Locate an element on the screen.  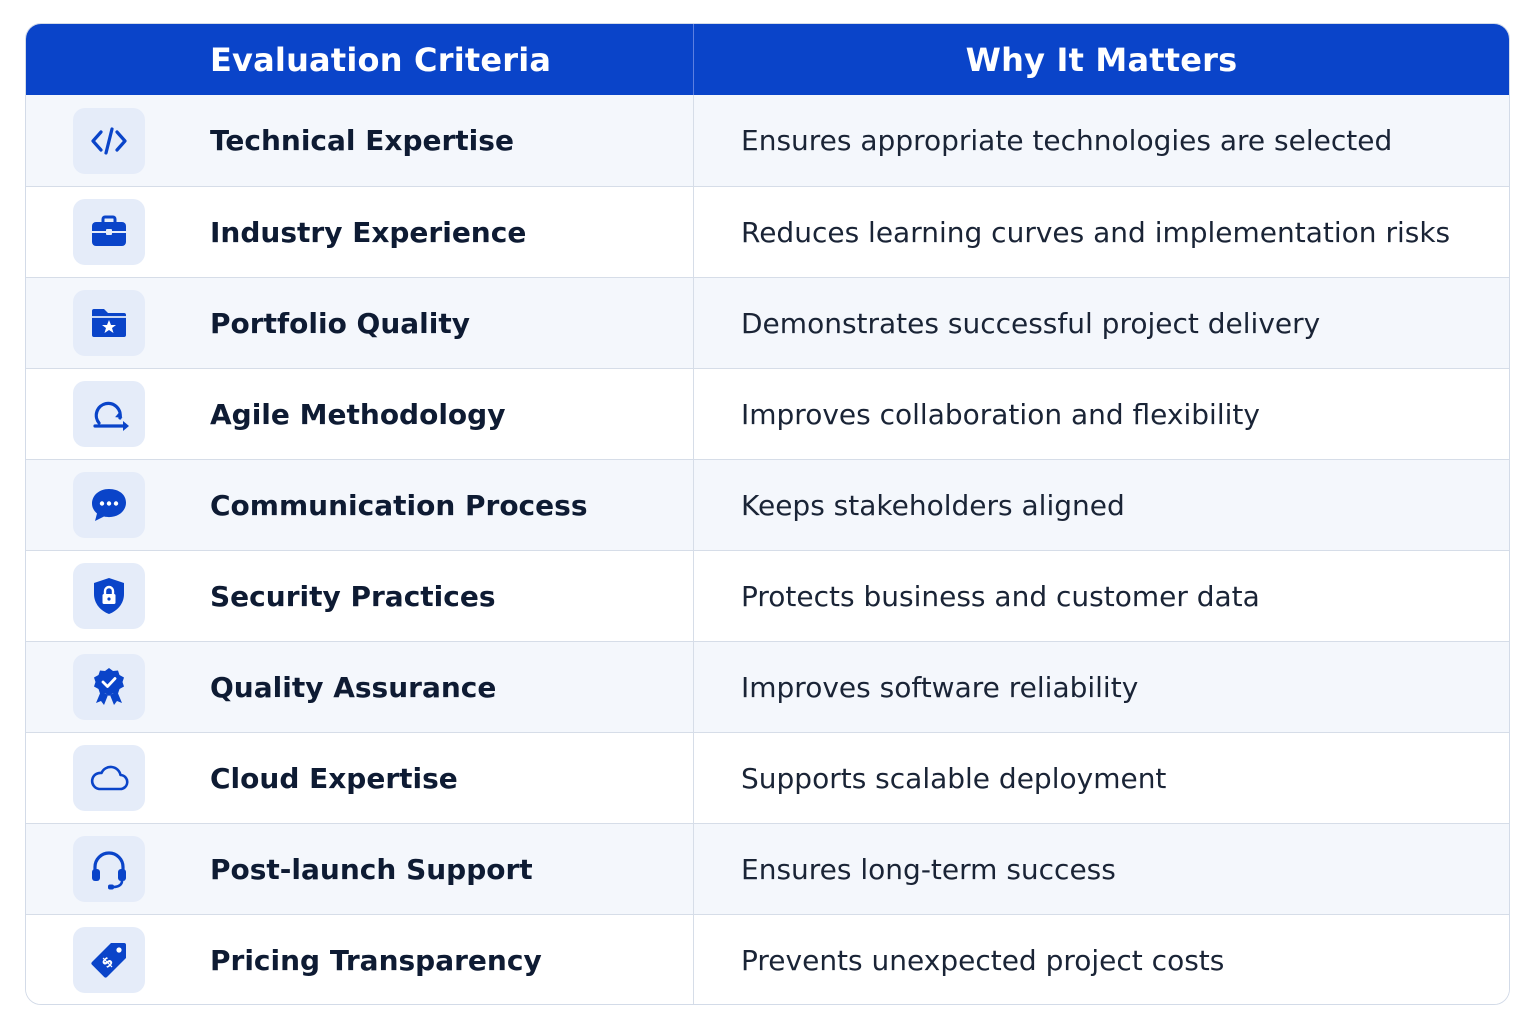
why-cell: Ensures long-term success is located at coordinates (1101, 869).